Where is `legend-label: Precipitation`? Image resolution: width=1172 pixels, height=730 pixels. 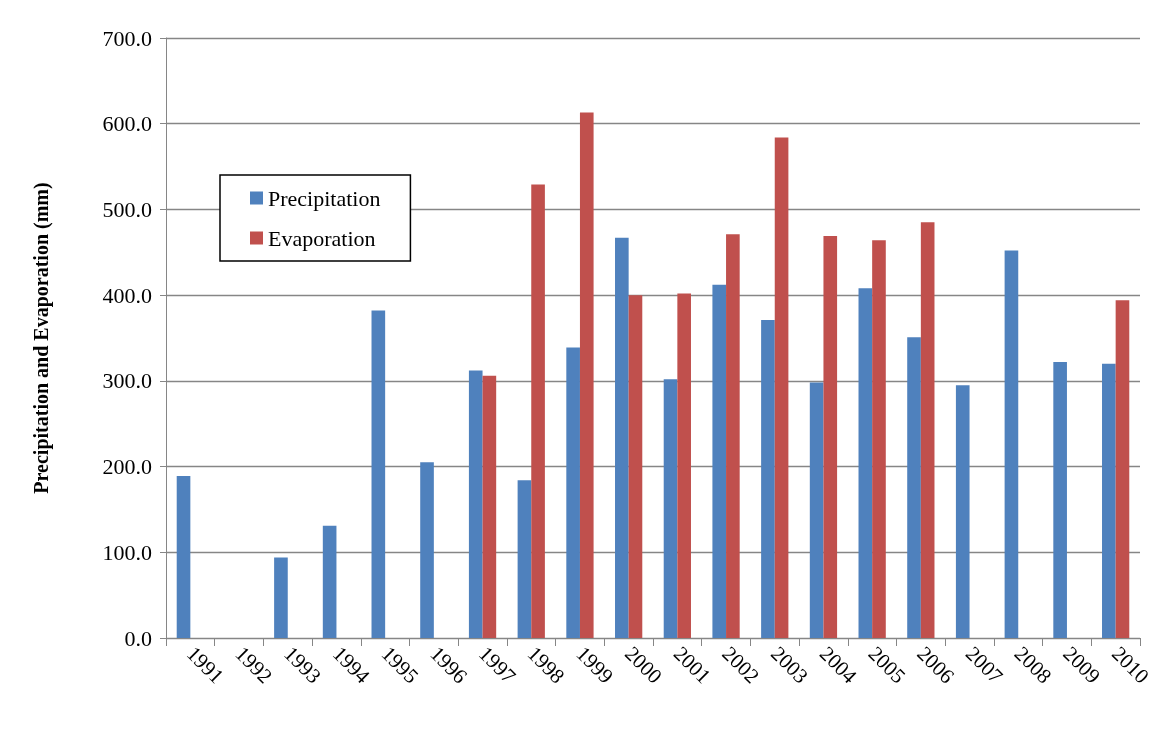 legend-label: Precipitation is located at coordinates (324, 198).